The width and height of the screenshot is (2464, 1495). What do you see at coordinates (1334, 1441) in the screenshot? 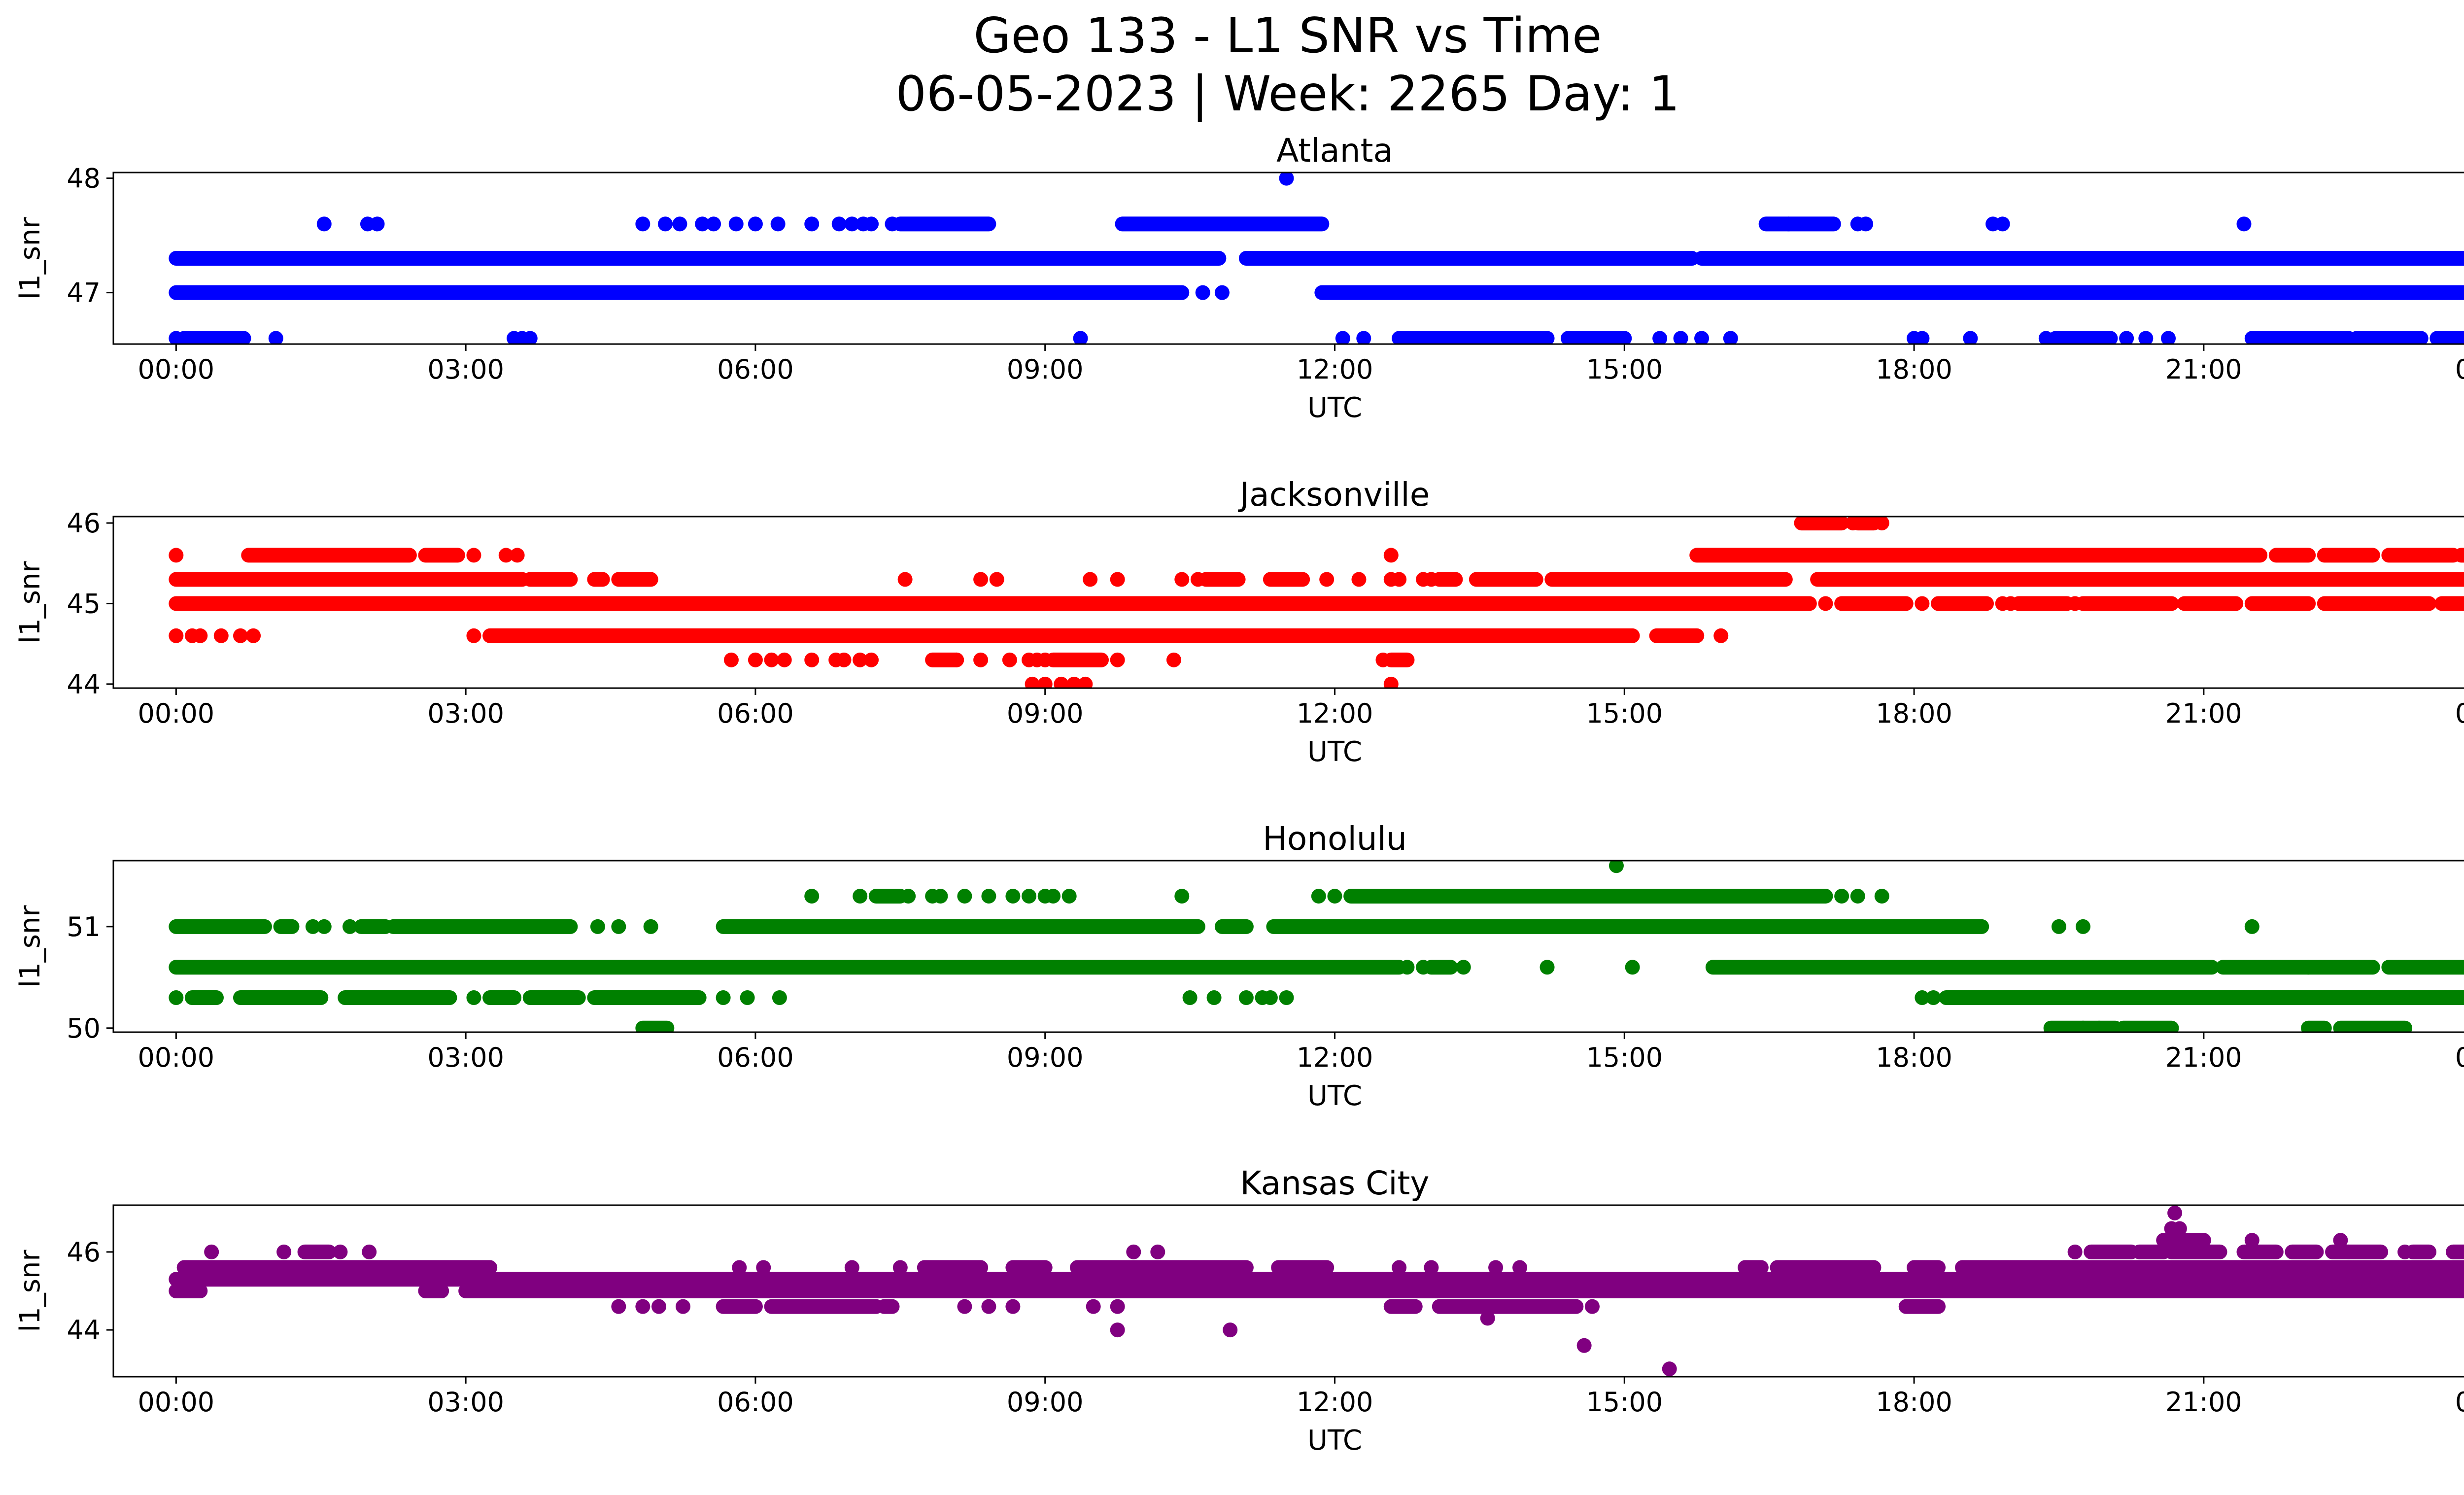
I see `x-axis-label: UTC` at bounding box center [1334, 1441].